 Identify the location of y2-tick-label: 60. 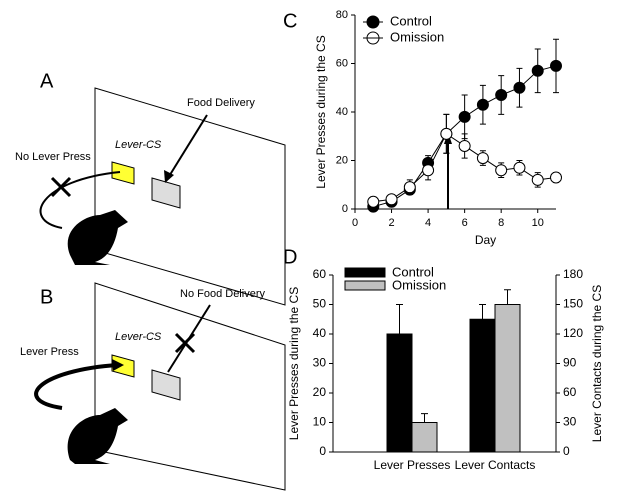
(570, 392).